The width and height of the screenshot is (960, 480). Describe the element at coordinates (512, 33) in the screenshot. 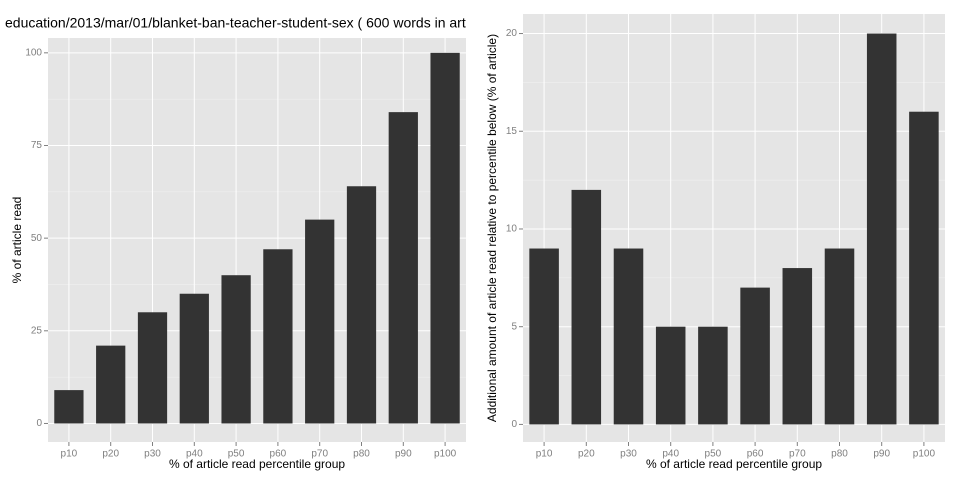

I see `y-tick-label: 20` at that location.